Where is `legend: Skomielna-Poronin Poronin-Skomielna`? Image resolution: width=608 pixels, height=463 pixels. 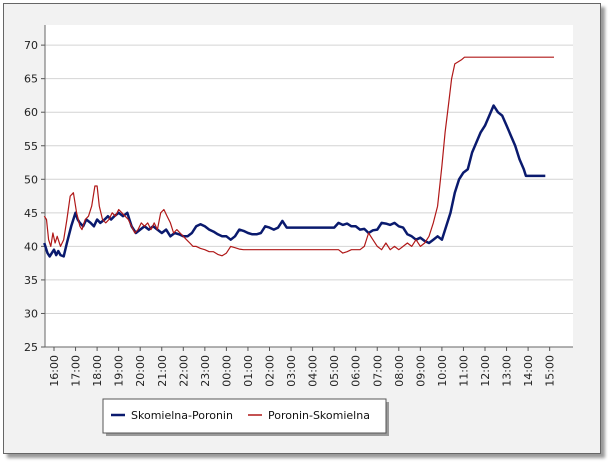 legend: Skomielna-Poronin Poronin-Skomielna is located at coordinates (245, 417).